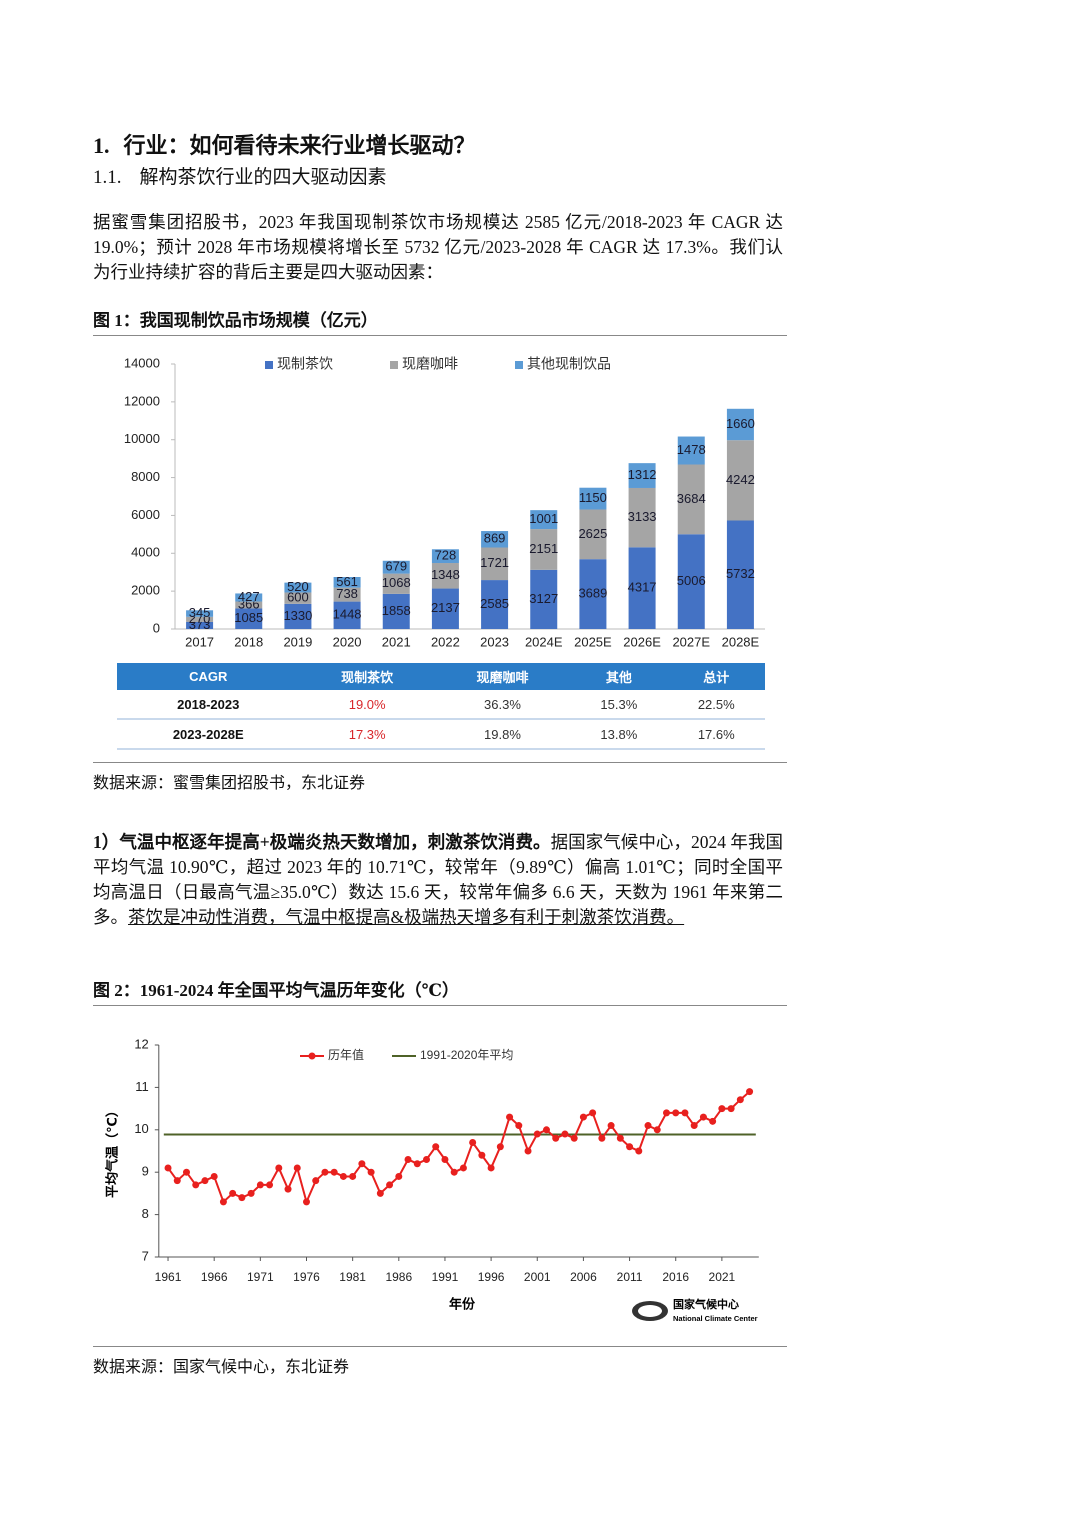 The image size is (1080, 1527). Describe the element at coordinates (145, 590) in the screenshot. I see `y-tick-label: 2000` at that location.